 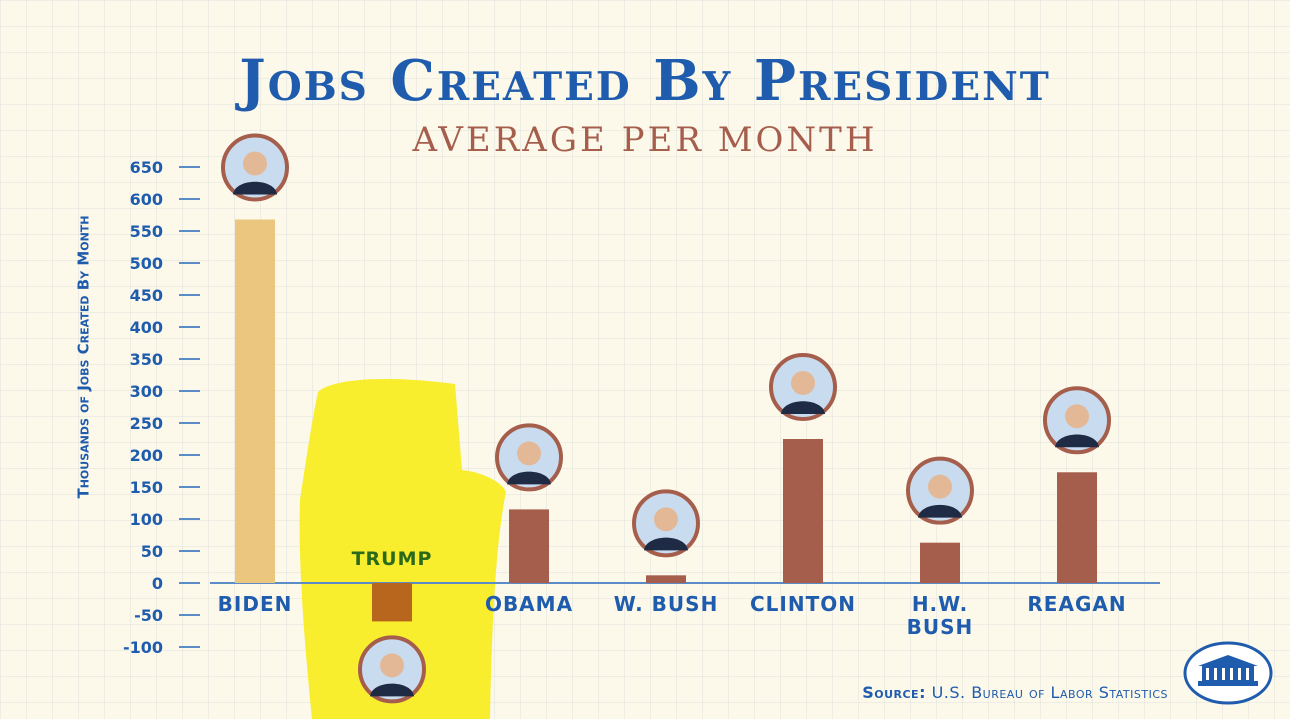 What do you see at coordinates (940, 627) in the screenshot?
I see `category-label-line: BUSH` at bounding box center [940, 627].